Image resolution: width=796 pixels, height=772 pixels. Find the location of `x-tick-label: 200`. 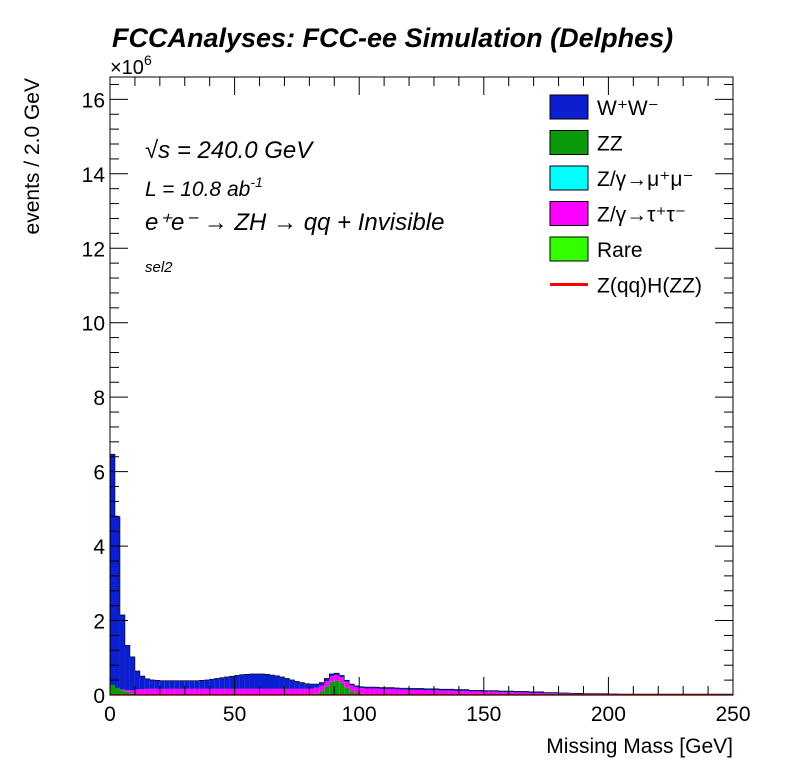

x-tick-label: 200 is located at coordinates (608, 714).